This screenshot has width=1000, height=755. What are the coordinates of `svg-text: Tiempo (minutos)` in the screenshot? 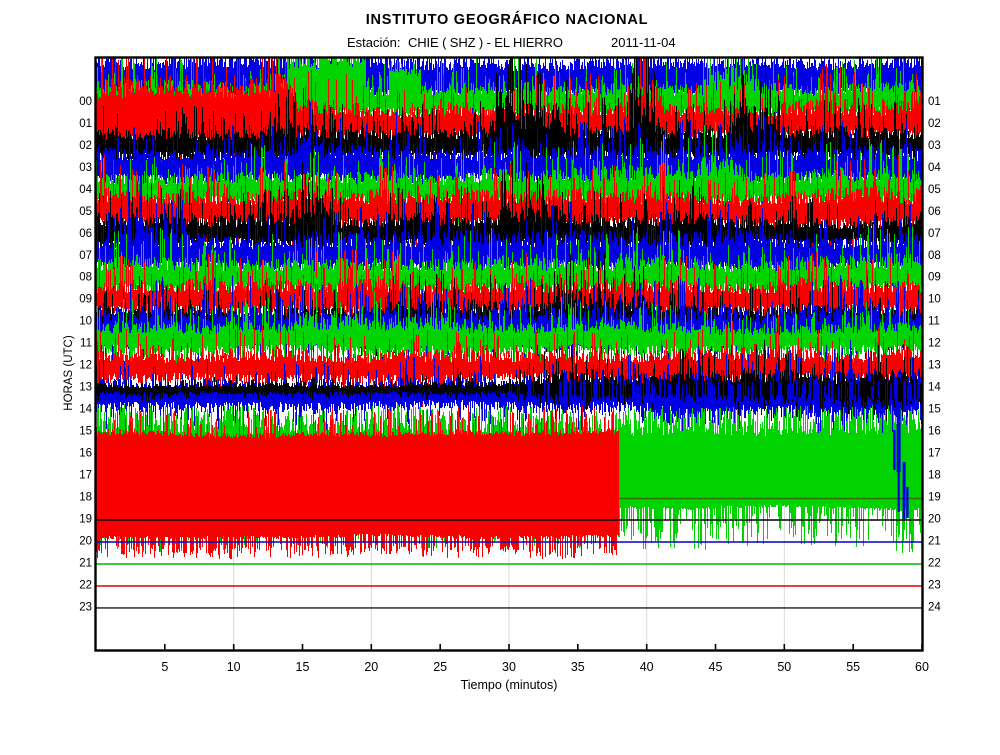 It's located at (509, 685).